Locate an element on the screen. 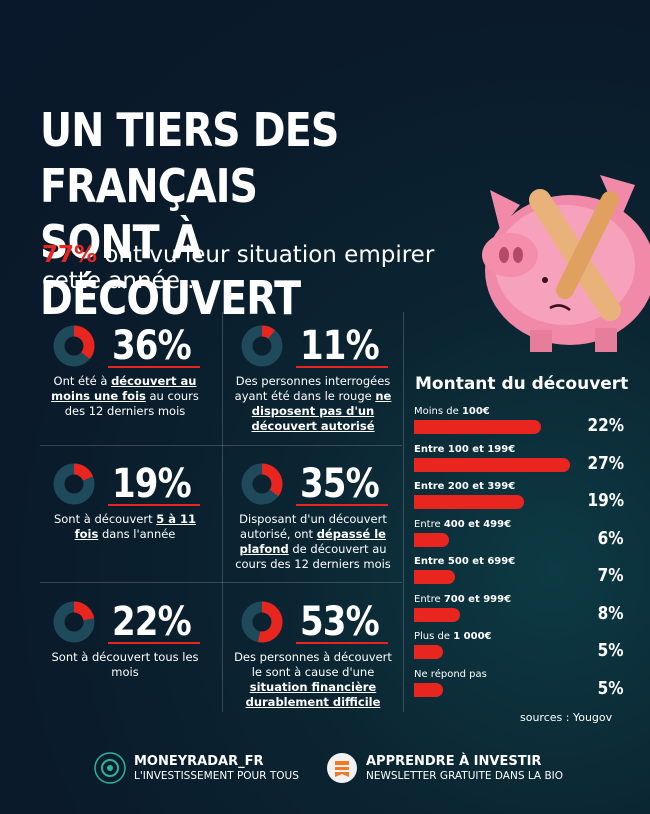 This screenshot has height=814, width=650. bar-value-label: 19% is located at coordinates (605, 500).